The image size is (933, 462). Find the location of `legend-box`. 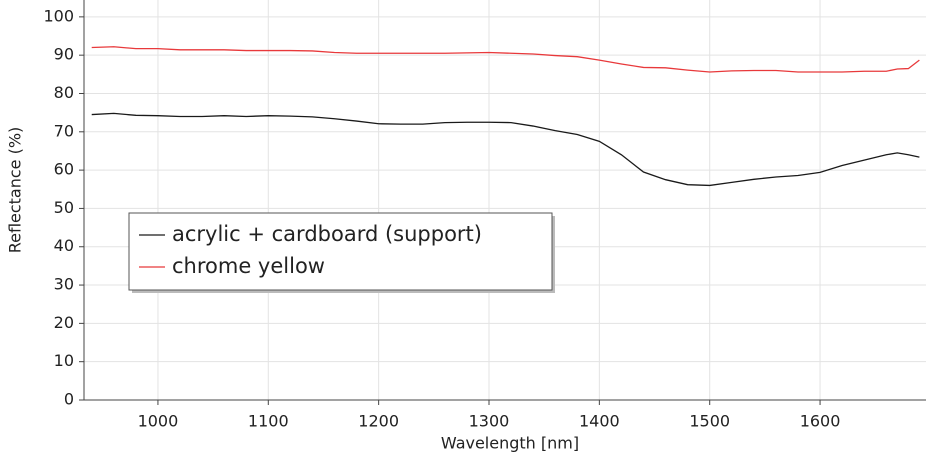

legend-box is located at coordinates (340, 251).